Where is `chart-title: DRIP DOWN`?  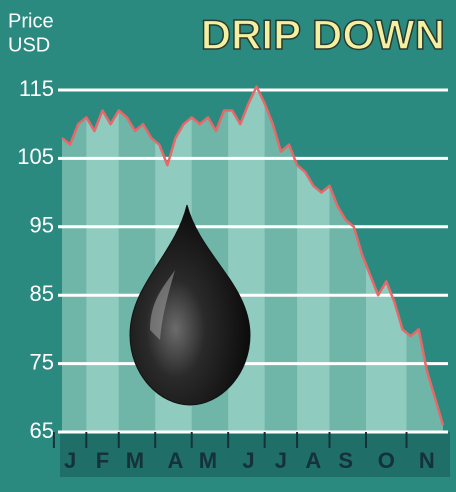 chart-title: DRIP DOWN is located at coordinates (323, 34).